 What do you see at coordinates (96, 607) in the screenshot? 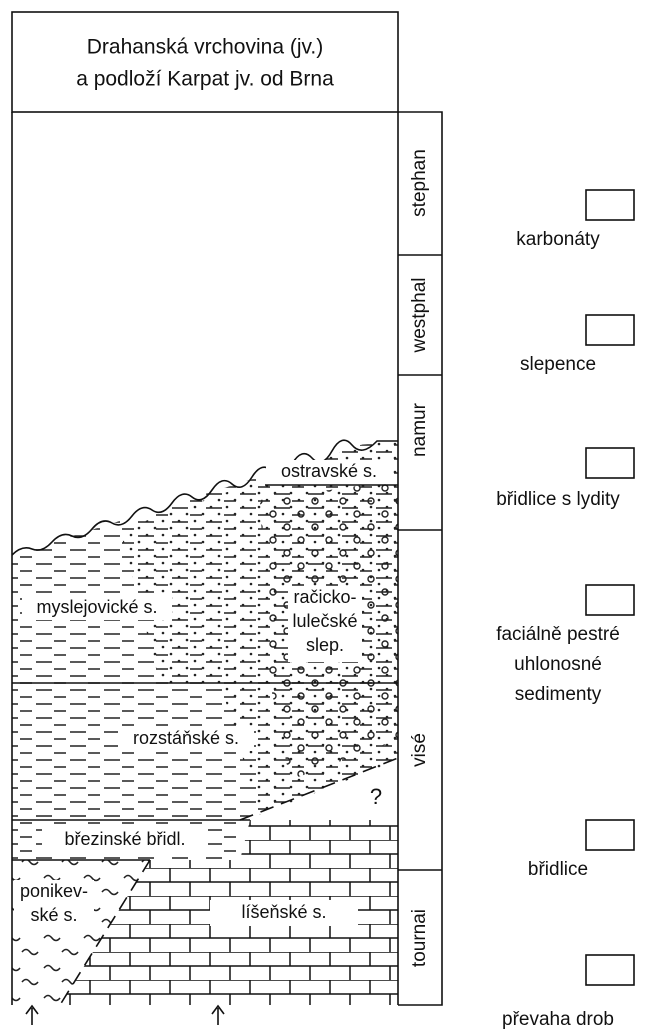
I see `unit-label: myslejovické s.` at bounding box center [96, 607].